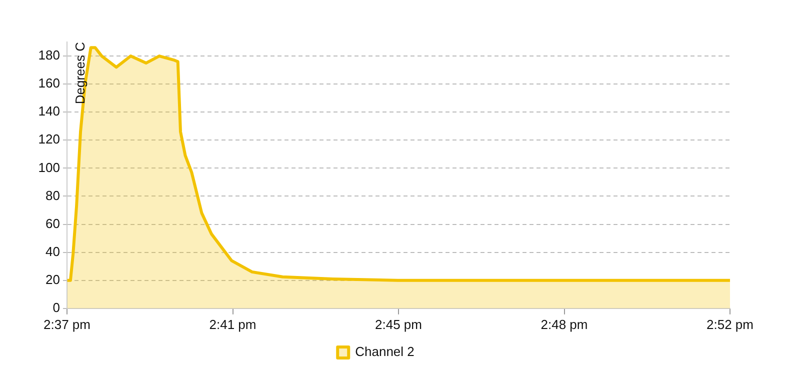  I want to click on y-tick-label: 80, so click(53, 195).